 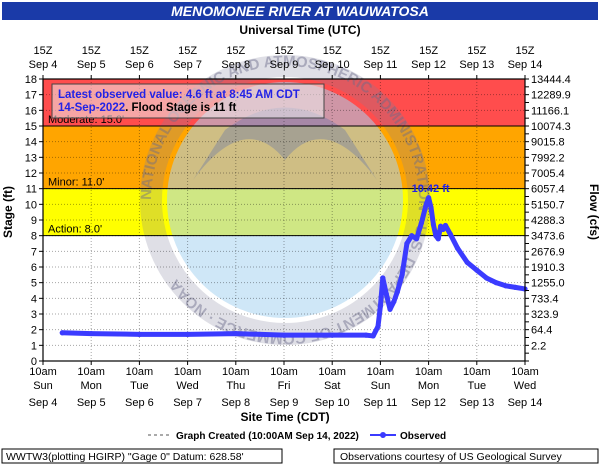 What do you see at coordinates (428, 403) in the screenshot?
I see `x-bottom-tick-date: Sep 12` at bounding box center [428, 403].